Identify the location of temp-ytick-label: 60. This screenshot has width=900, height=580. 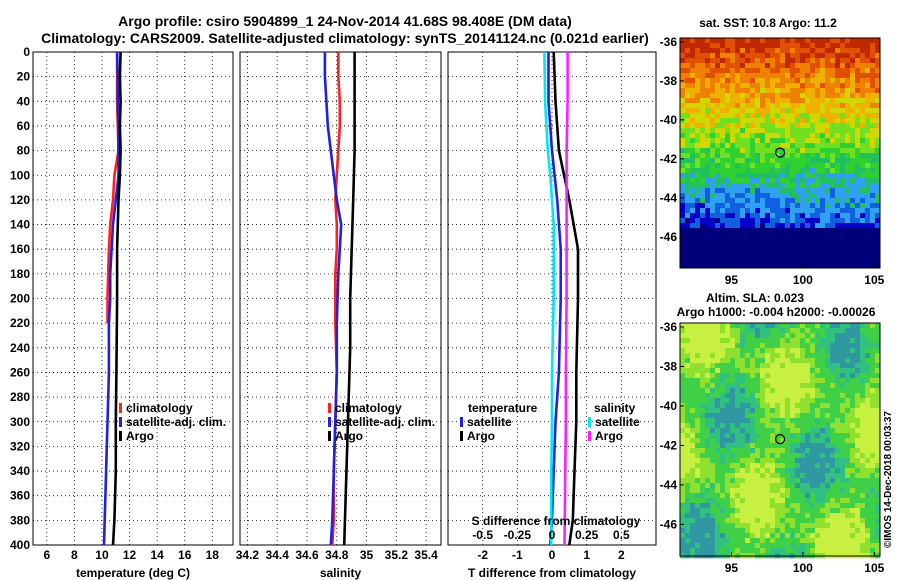
(24, 126).